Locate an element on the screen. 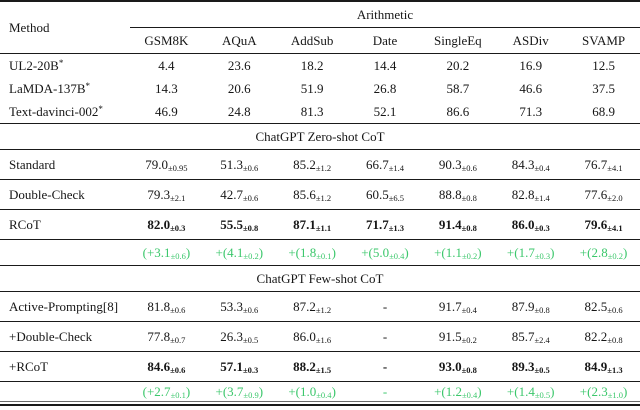  asterisk-superscript: * is located at coordinates (61, 62).